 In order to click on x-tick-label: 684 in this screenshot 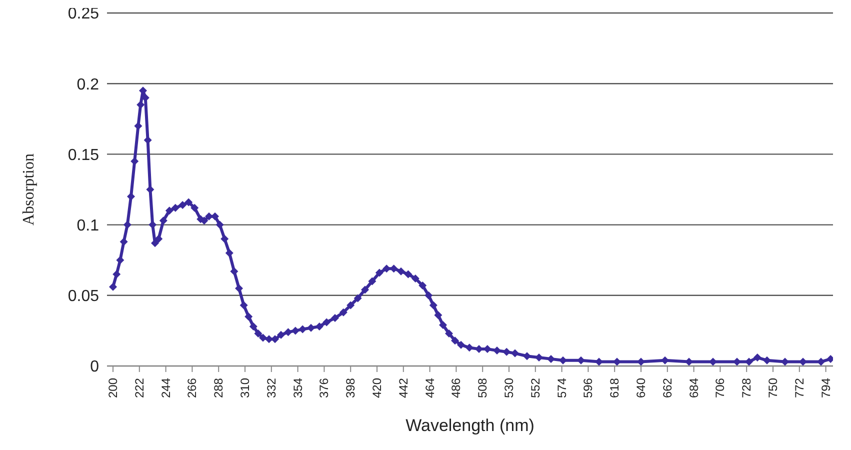, I will do `click(693, 388)`.